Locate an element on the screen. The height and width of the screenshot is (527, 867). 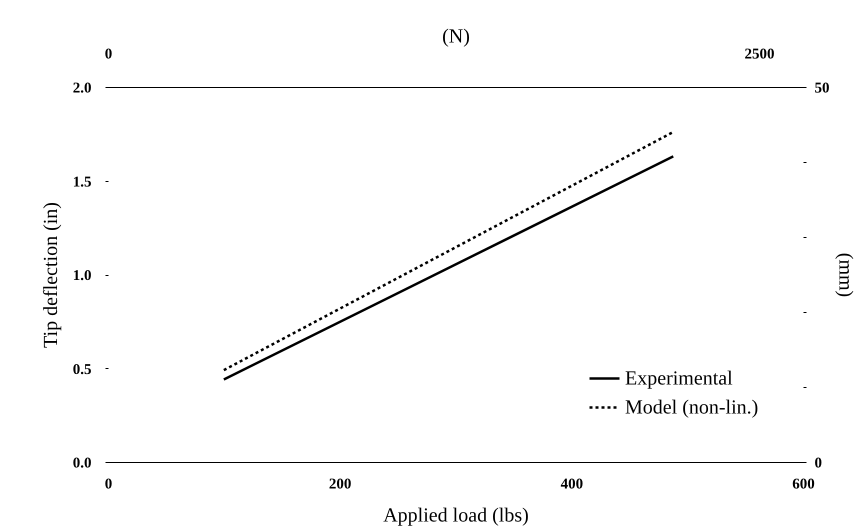
x-tick-label: 0 is located at coordinates (108, 484).